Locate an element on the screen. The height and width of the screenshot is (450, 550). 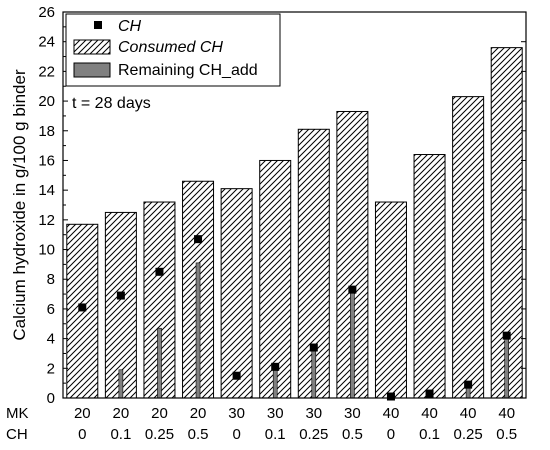
y-tick-label: 20 is located at coordinates (46, 101).